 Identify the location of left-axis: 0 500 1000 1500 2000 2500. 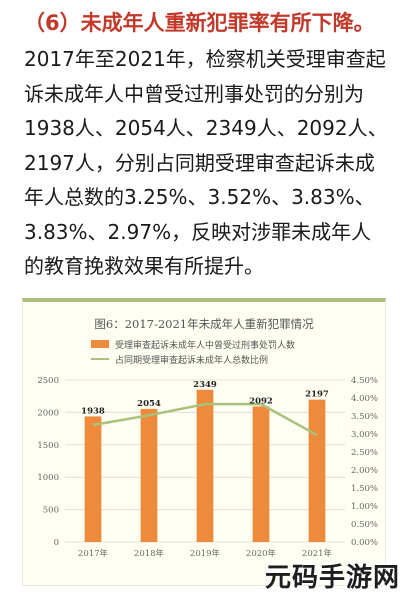
(48, 462).